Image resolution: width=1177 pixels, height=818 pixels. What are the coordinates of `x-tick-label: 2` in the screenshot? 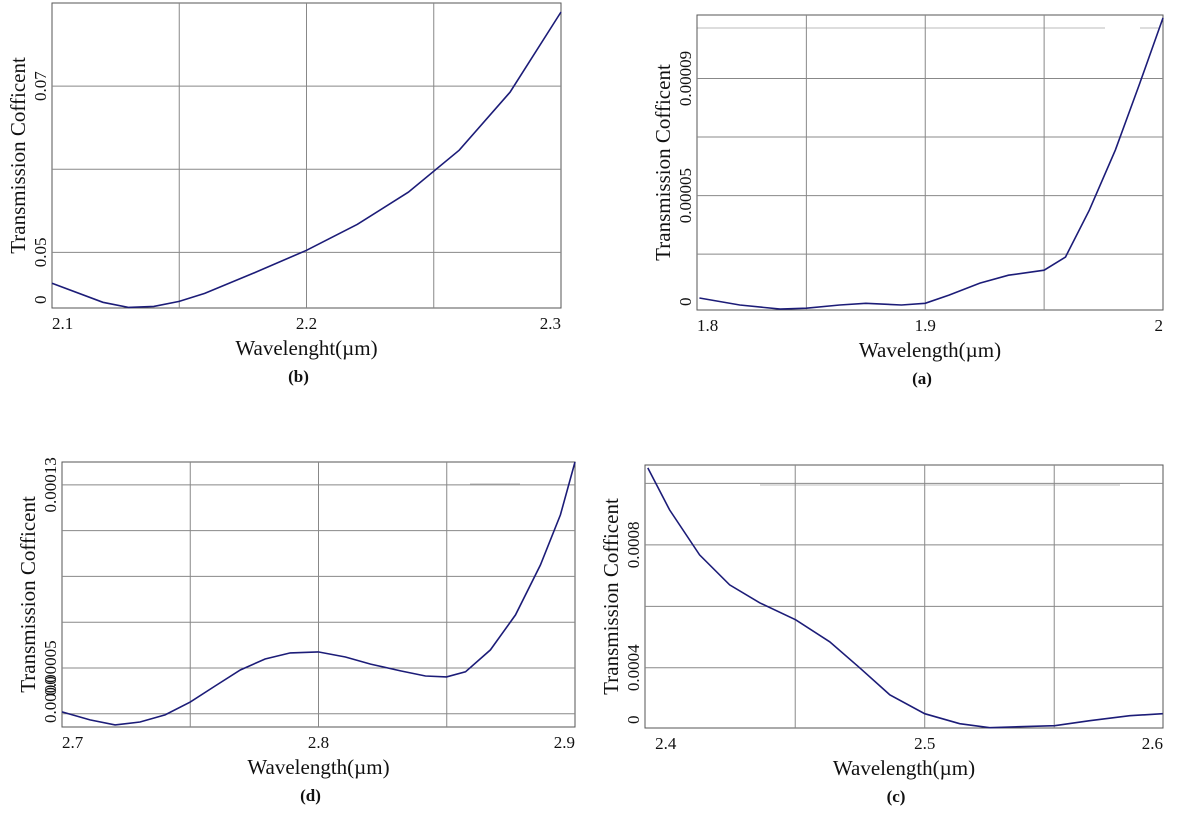 It's located at (1159, 325).